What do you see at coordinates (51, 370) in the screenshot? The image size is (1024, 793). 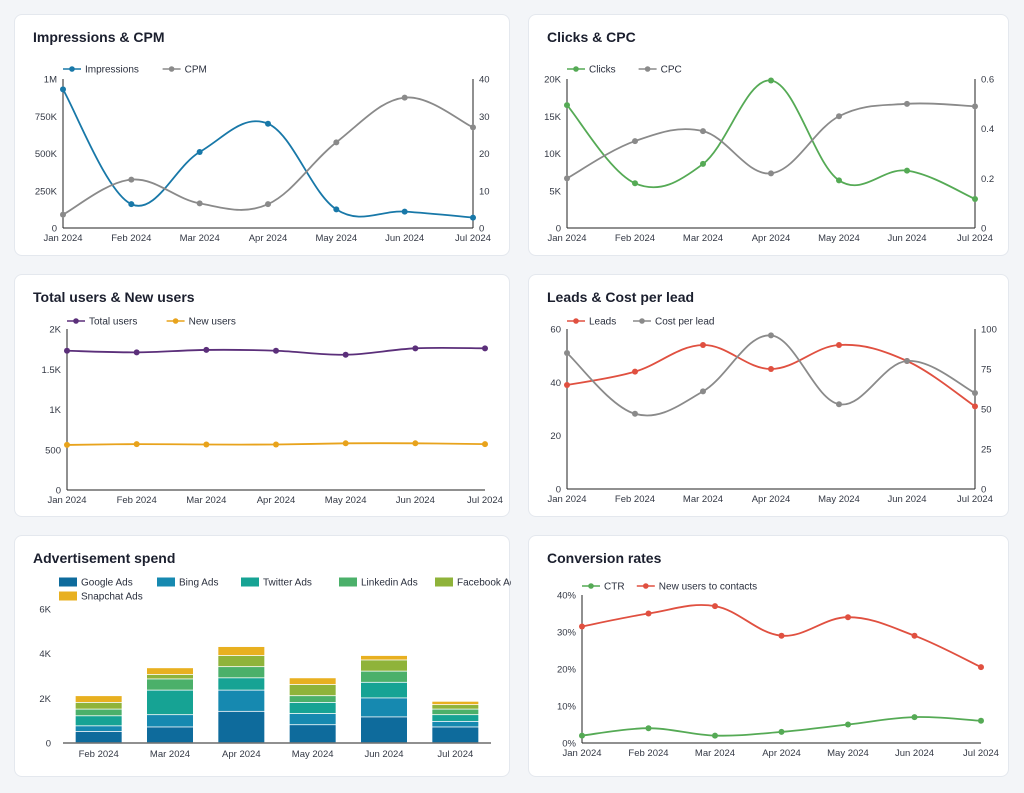 I see `y-tick-label-left: 1.5K` at bounding box center [51, 370].